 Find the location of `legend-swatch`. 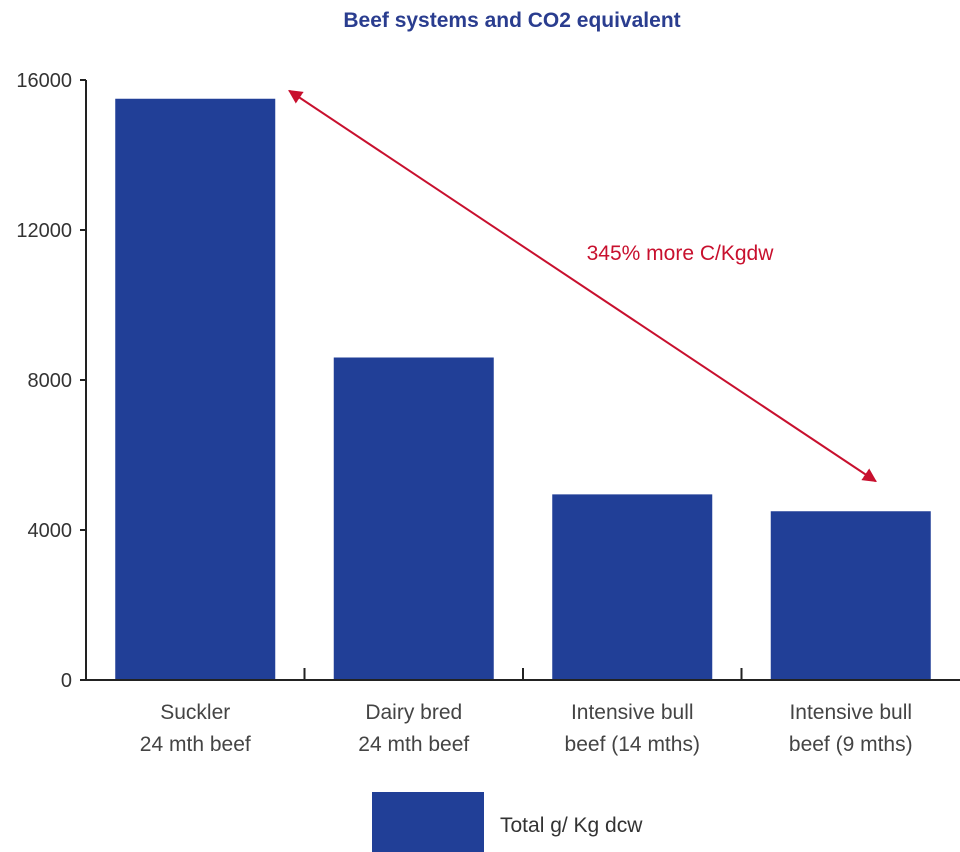

legend-swatch is located at coordinates (428, 822).